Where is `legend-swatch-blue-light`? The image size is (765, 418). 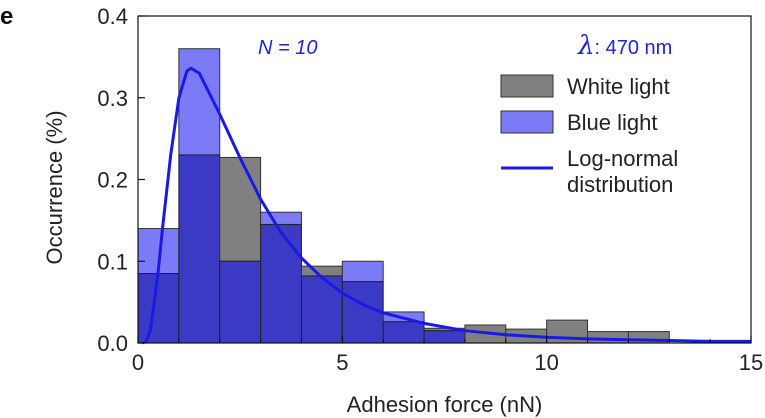
legend-swatch-blue-light is located at coordinates (527, 122).